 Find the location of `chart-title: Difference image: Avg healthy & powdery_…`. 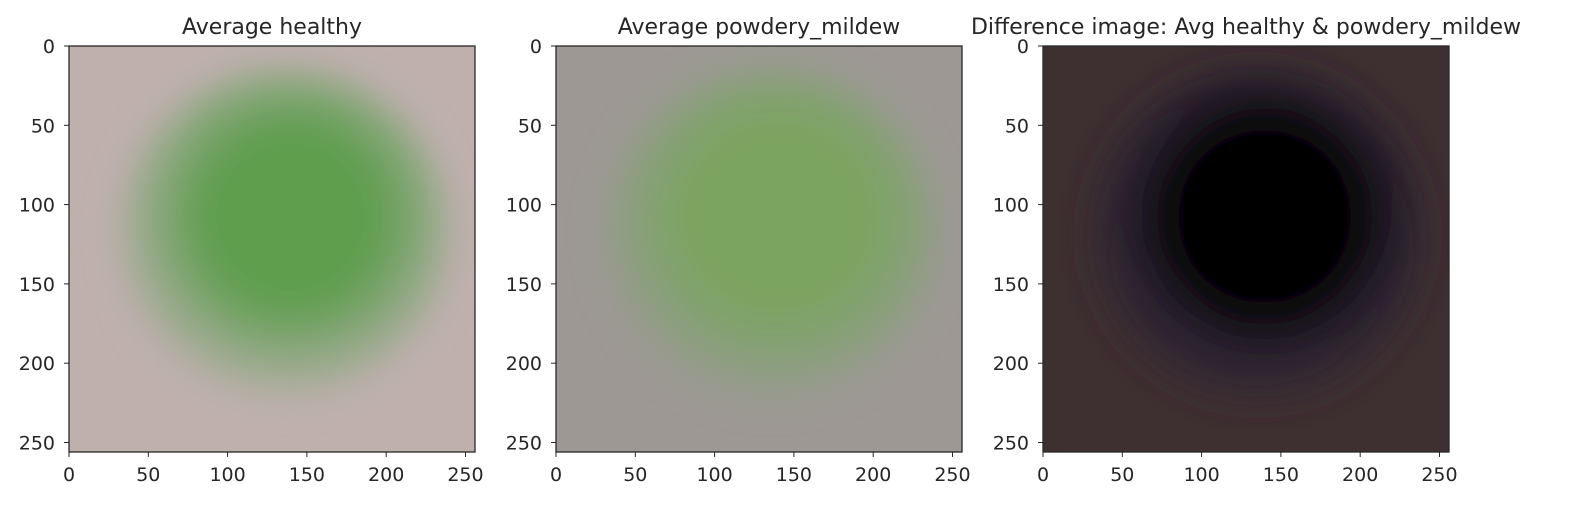

chart-title: Difference image: Avg healthy & powdery_… is located at coordinates (1246, 27).